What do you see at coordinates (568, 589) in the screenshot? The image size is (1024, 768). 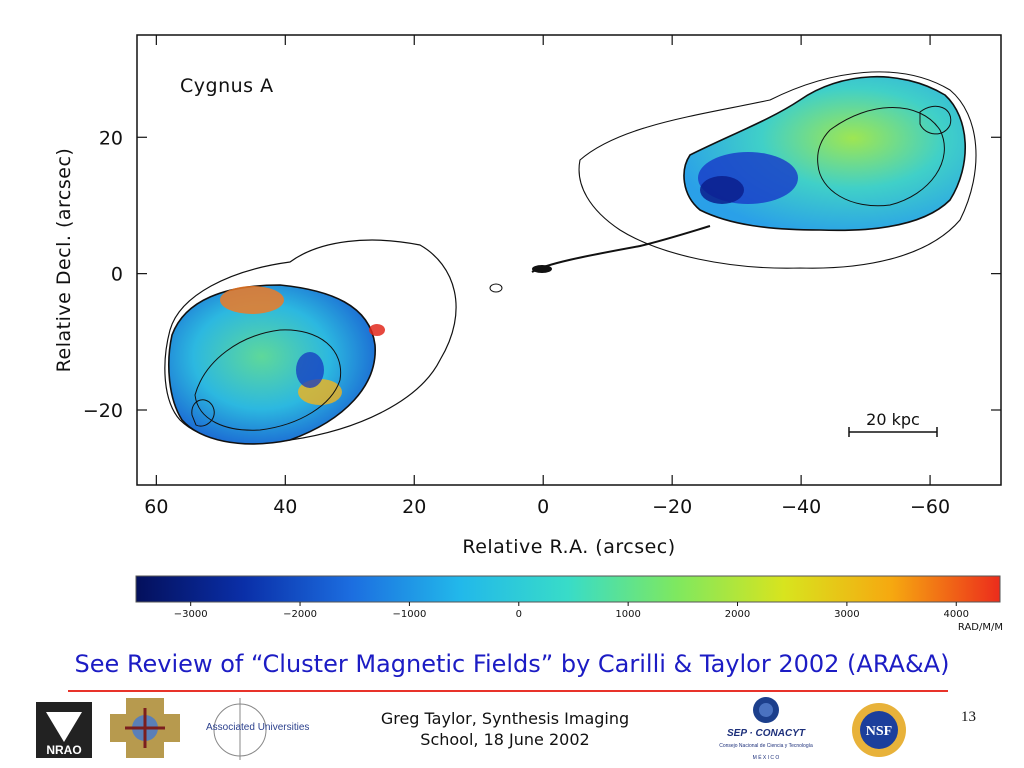 I see `colorbar-swatch` at bounding box center [568, 589].